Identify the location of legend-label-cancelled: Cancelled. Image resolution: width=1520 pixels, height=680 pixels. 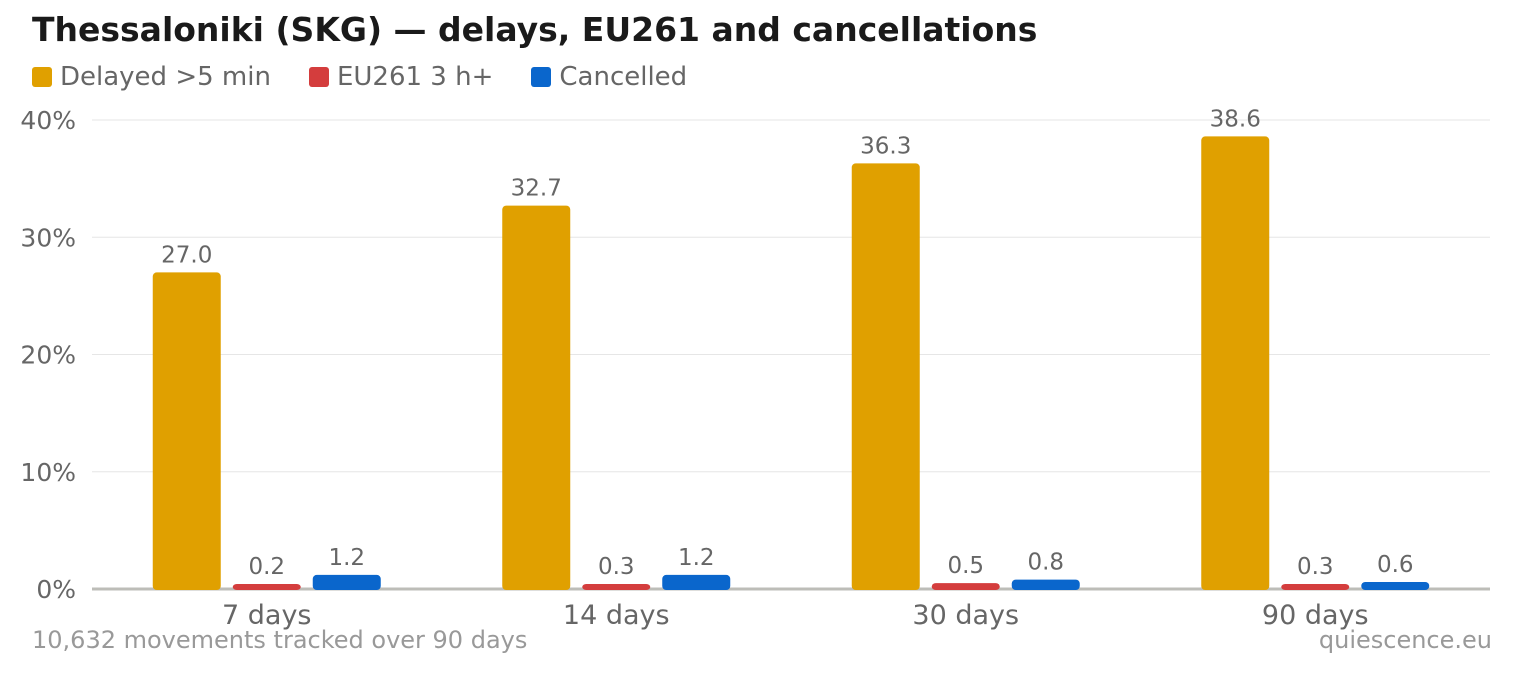
(623, 77).